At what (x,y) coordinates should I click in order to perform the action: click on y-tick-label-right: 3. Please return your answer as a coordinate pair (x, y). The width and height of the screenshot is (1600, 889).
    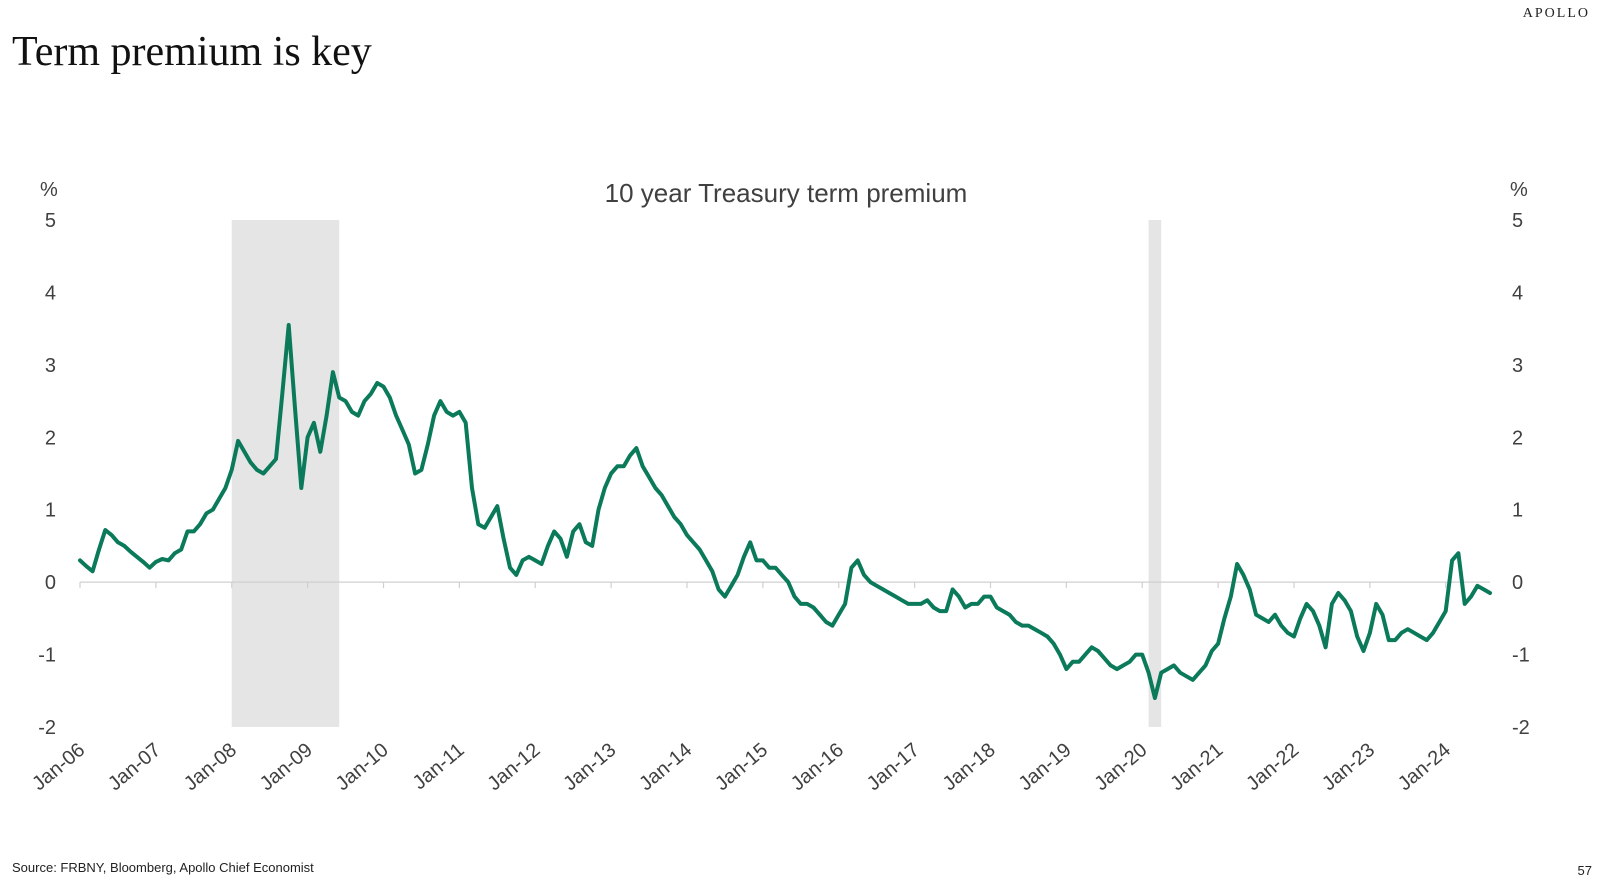
    Looking at the image, I should click on (1517, 366).